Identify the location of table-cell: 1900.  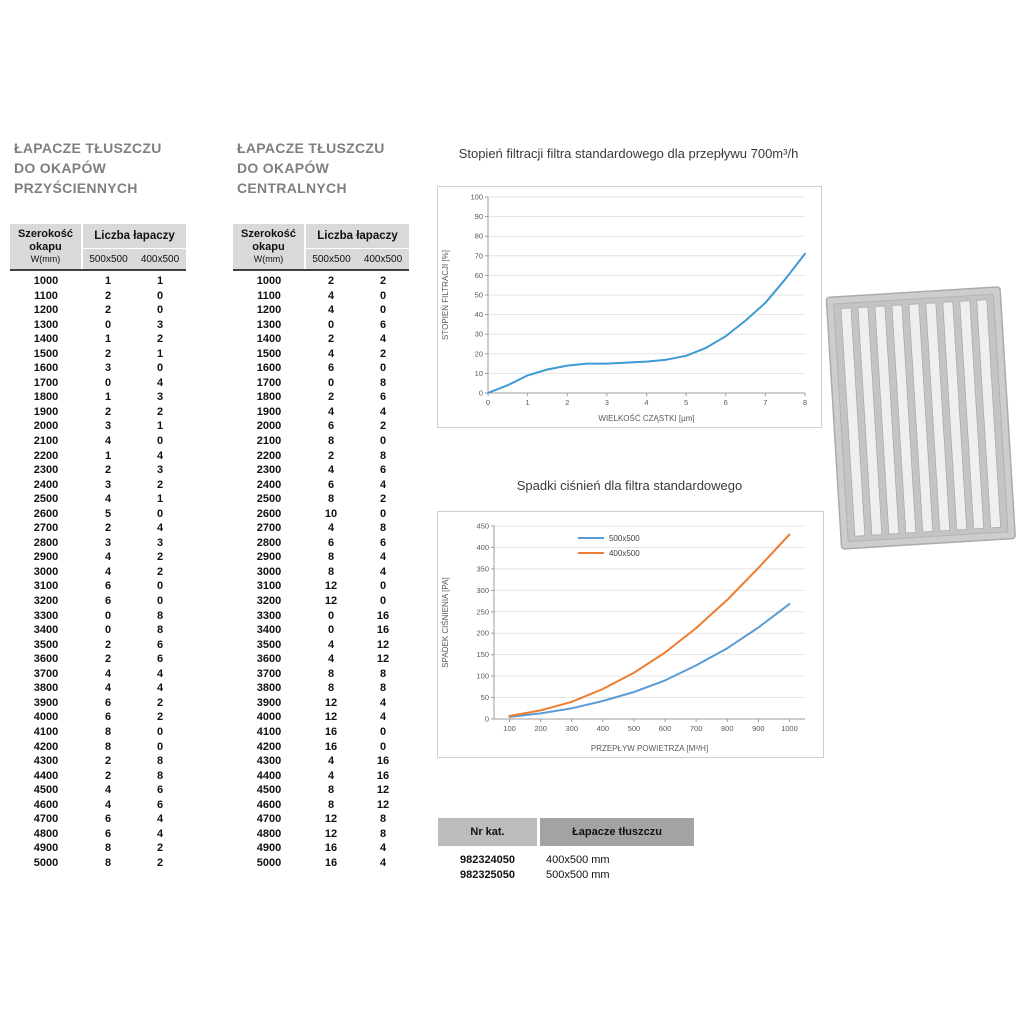
(46, 411).